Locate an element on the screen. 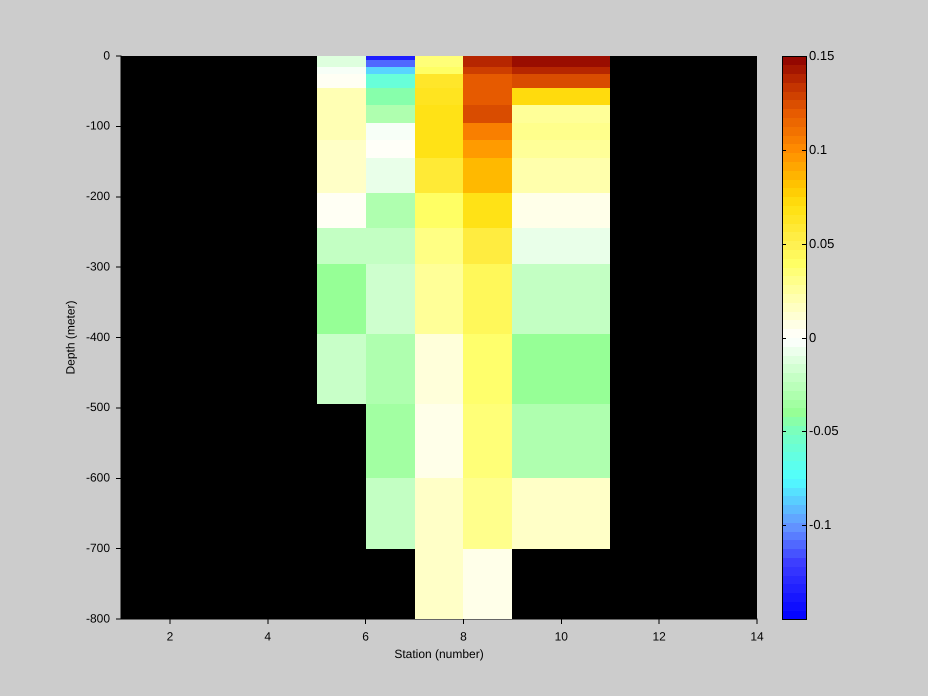 This screenshot has height=696, width=928. color-bar-label: -0.1 is located at coordinates (820, 524).